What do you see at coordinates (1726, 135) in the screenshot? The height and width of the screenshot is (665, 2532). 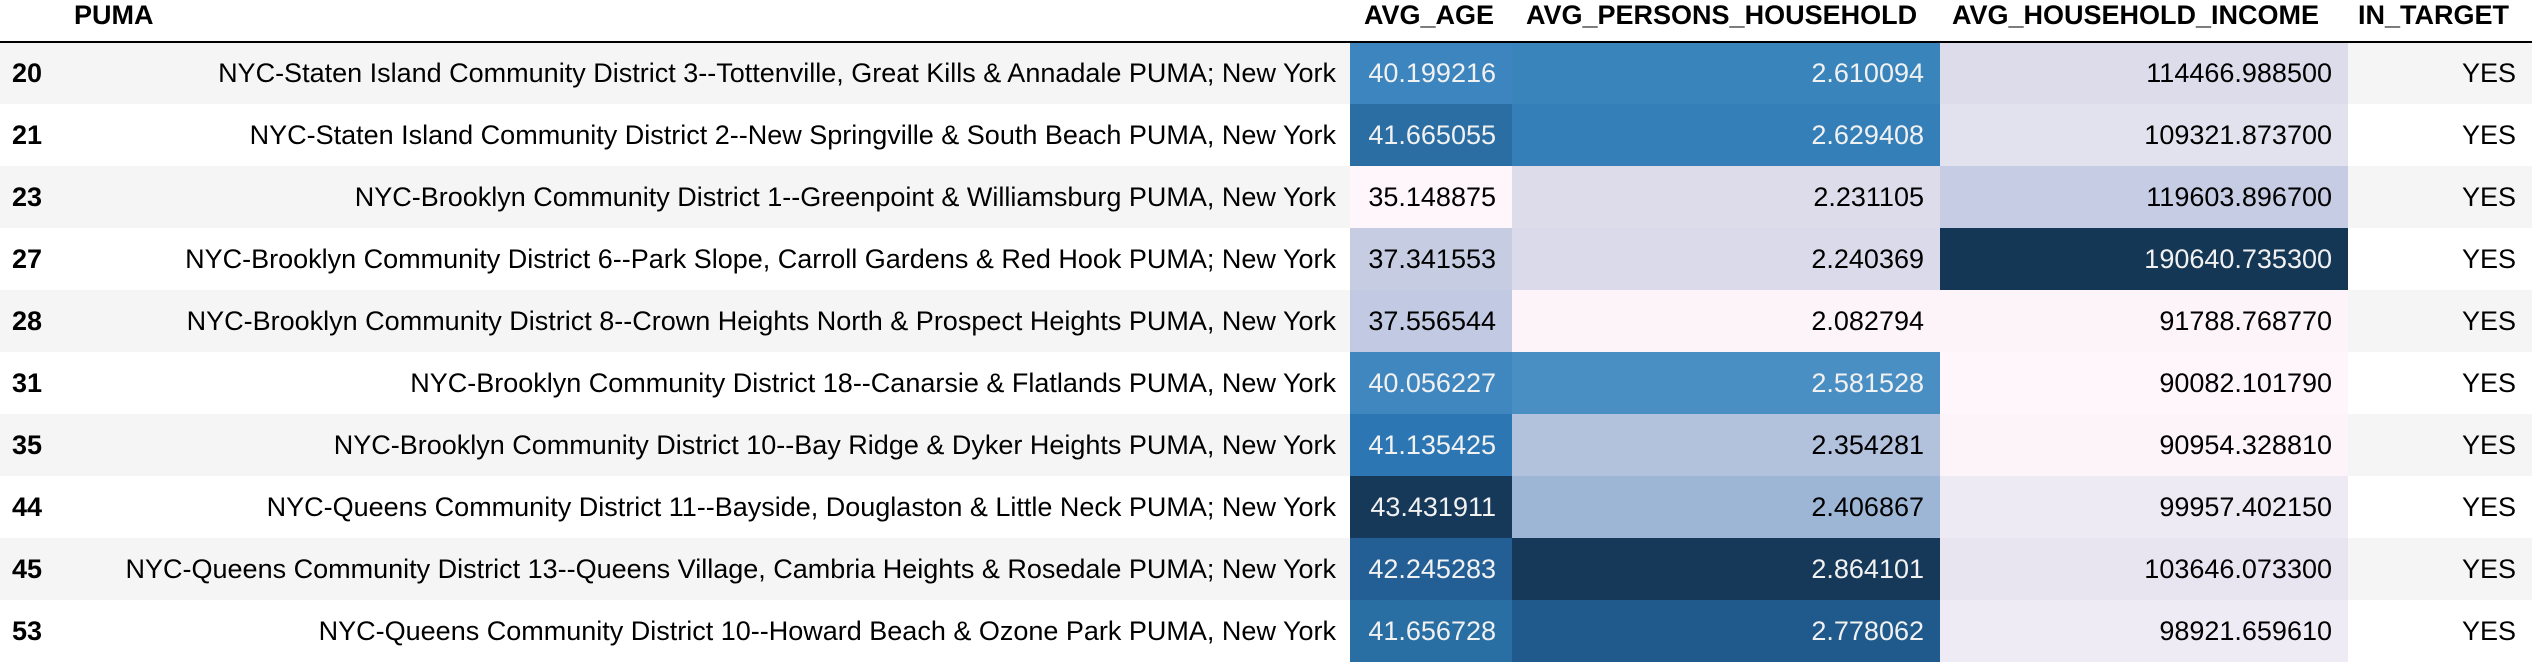 I see `avg-persons-household-cell: 2.629408` at bounding box center [1726, 135].